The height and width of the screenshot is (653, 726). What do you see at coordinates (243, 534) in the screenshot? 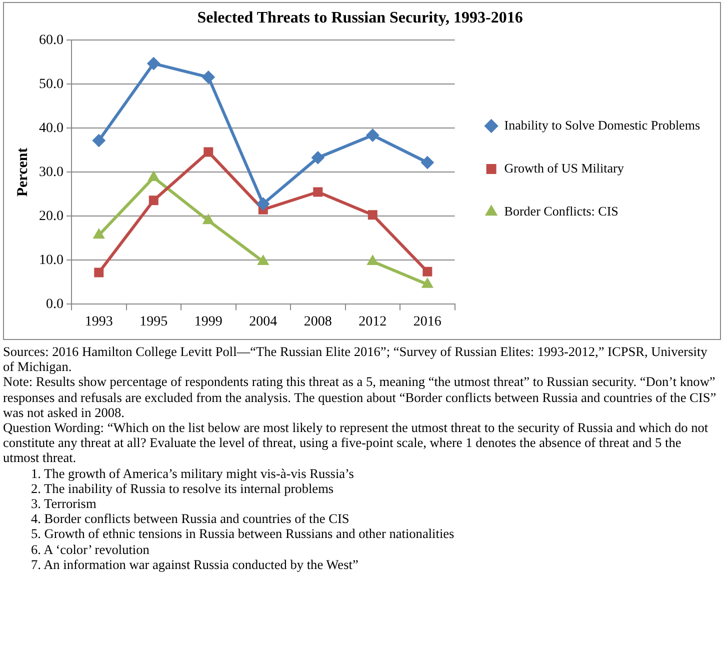
I see `text: 5. Growth of ethnic tensions in Russia between Russians and other nationalities` at bounding box center [243, 534].